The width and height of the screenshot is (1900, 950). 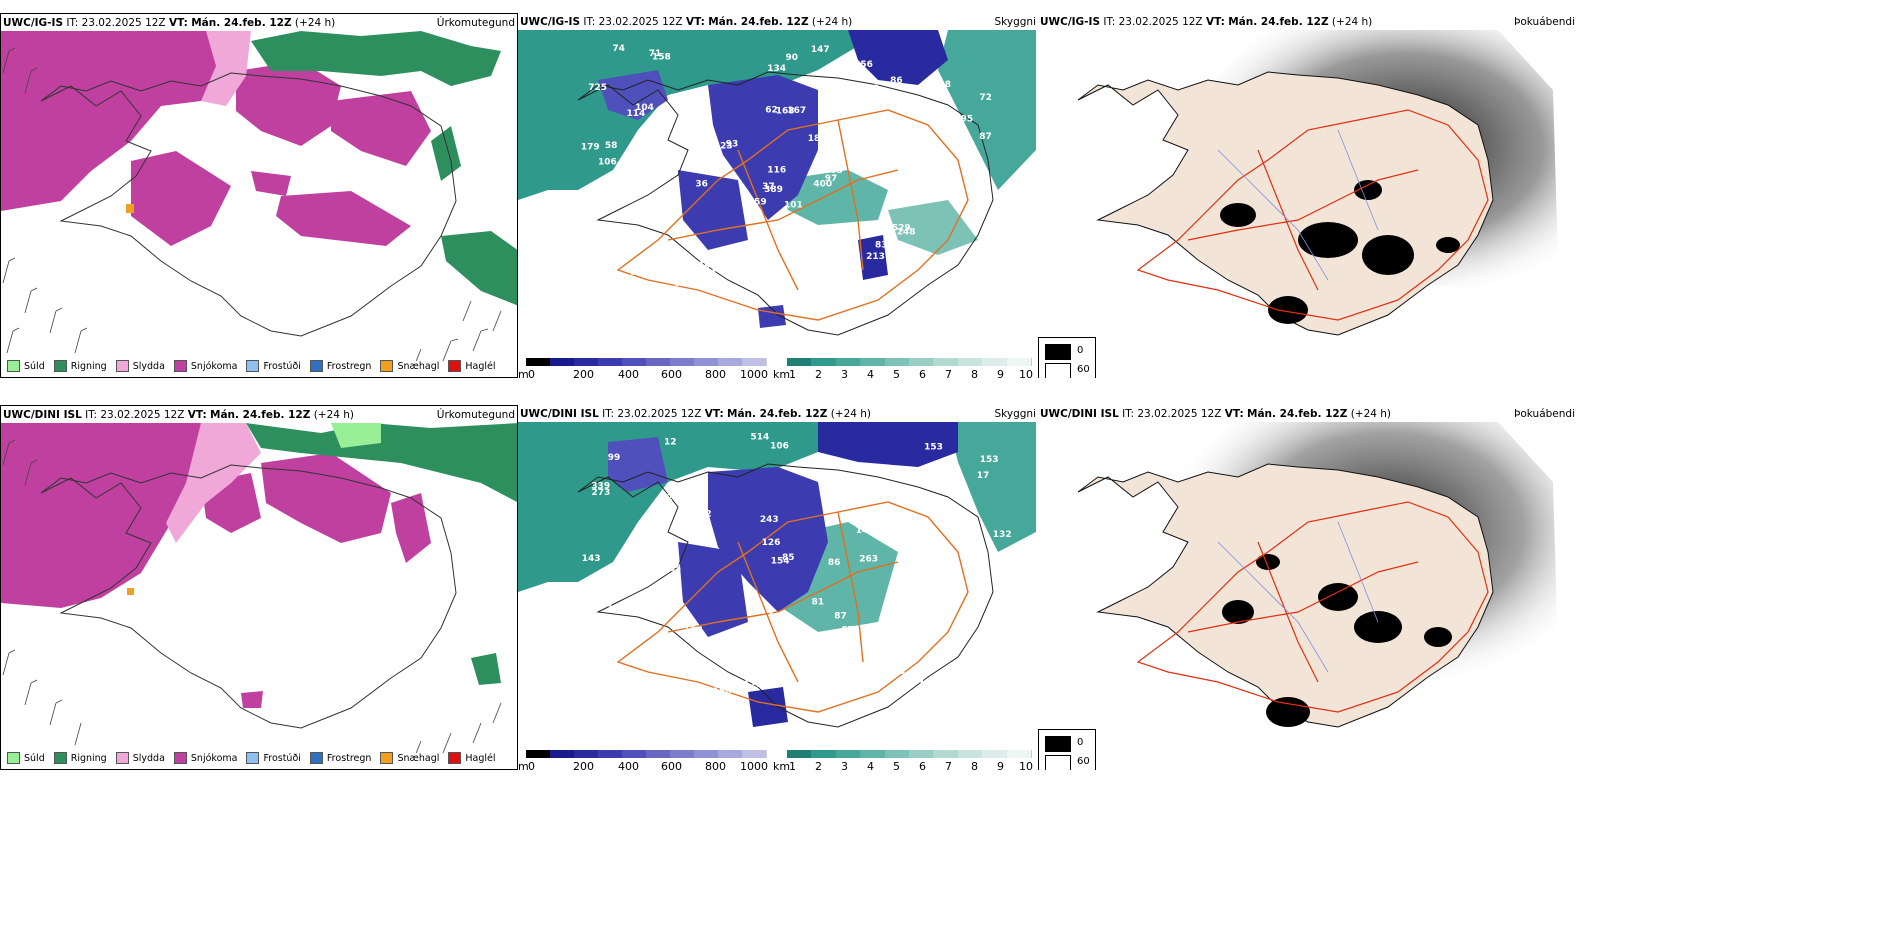 What do you see at coordinates (1083, 761) in the screenshot?
I see `fog-legend-high: 60` at bounding box center [1083, 761].